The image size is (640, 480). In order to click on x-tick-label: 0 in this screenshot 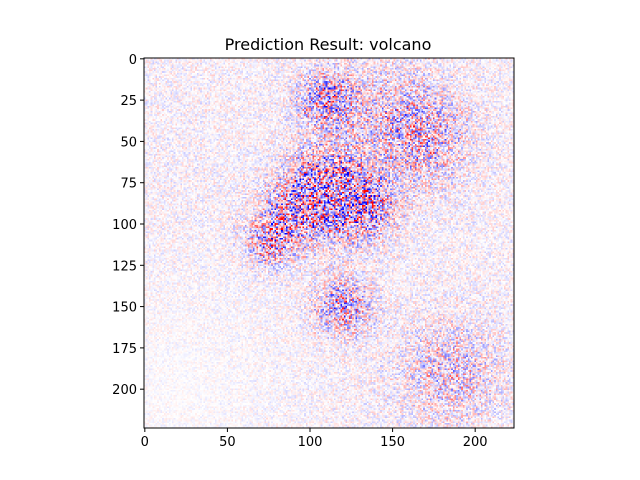, I will do `click(145, 442)`.